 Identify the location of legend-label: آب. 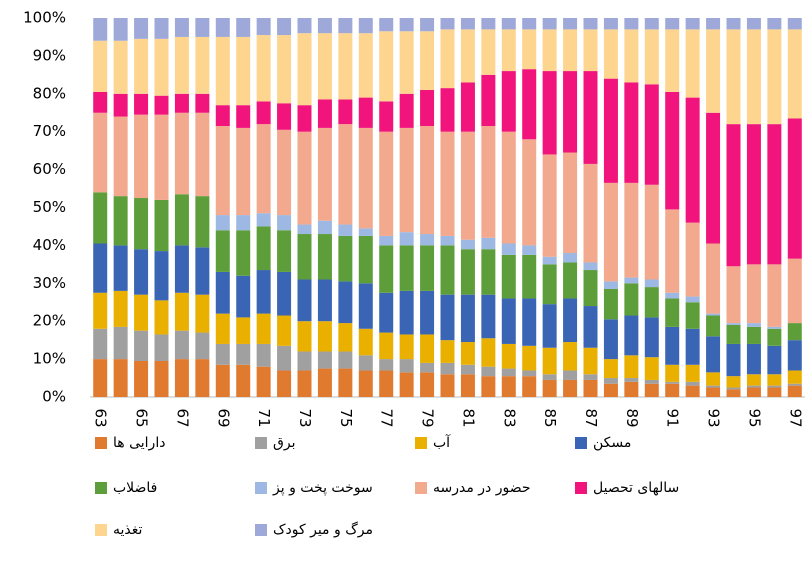
(442, 442).